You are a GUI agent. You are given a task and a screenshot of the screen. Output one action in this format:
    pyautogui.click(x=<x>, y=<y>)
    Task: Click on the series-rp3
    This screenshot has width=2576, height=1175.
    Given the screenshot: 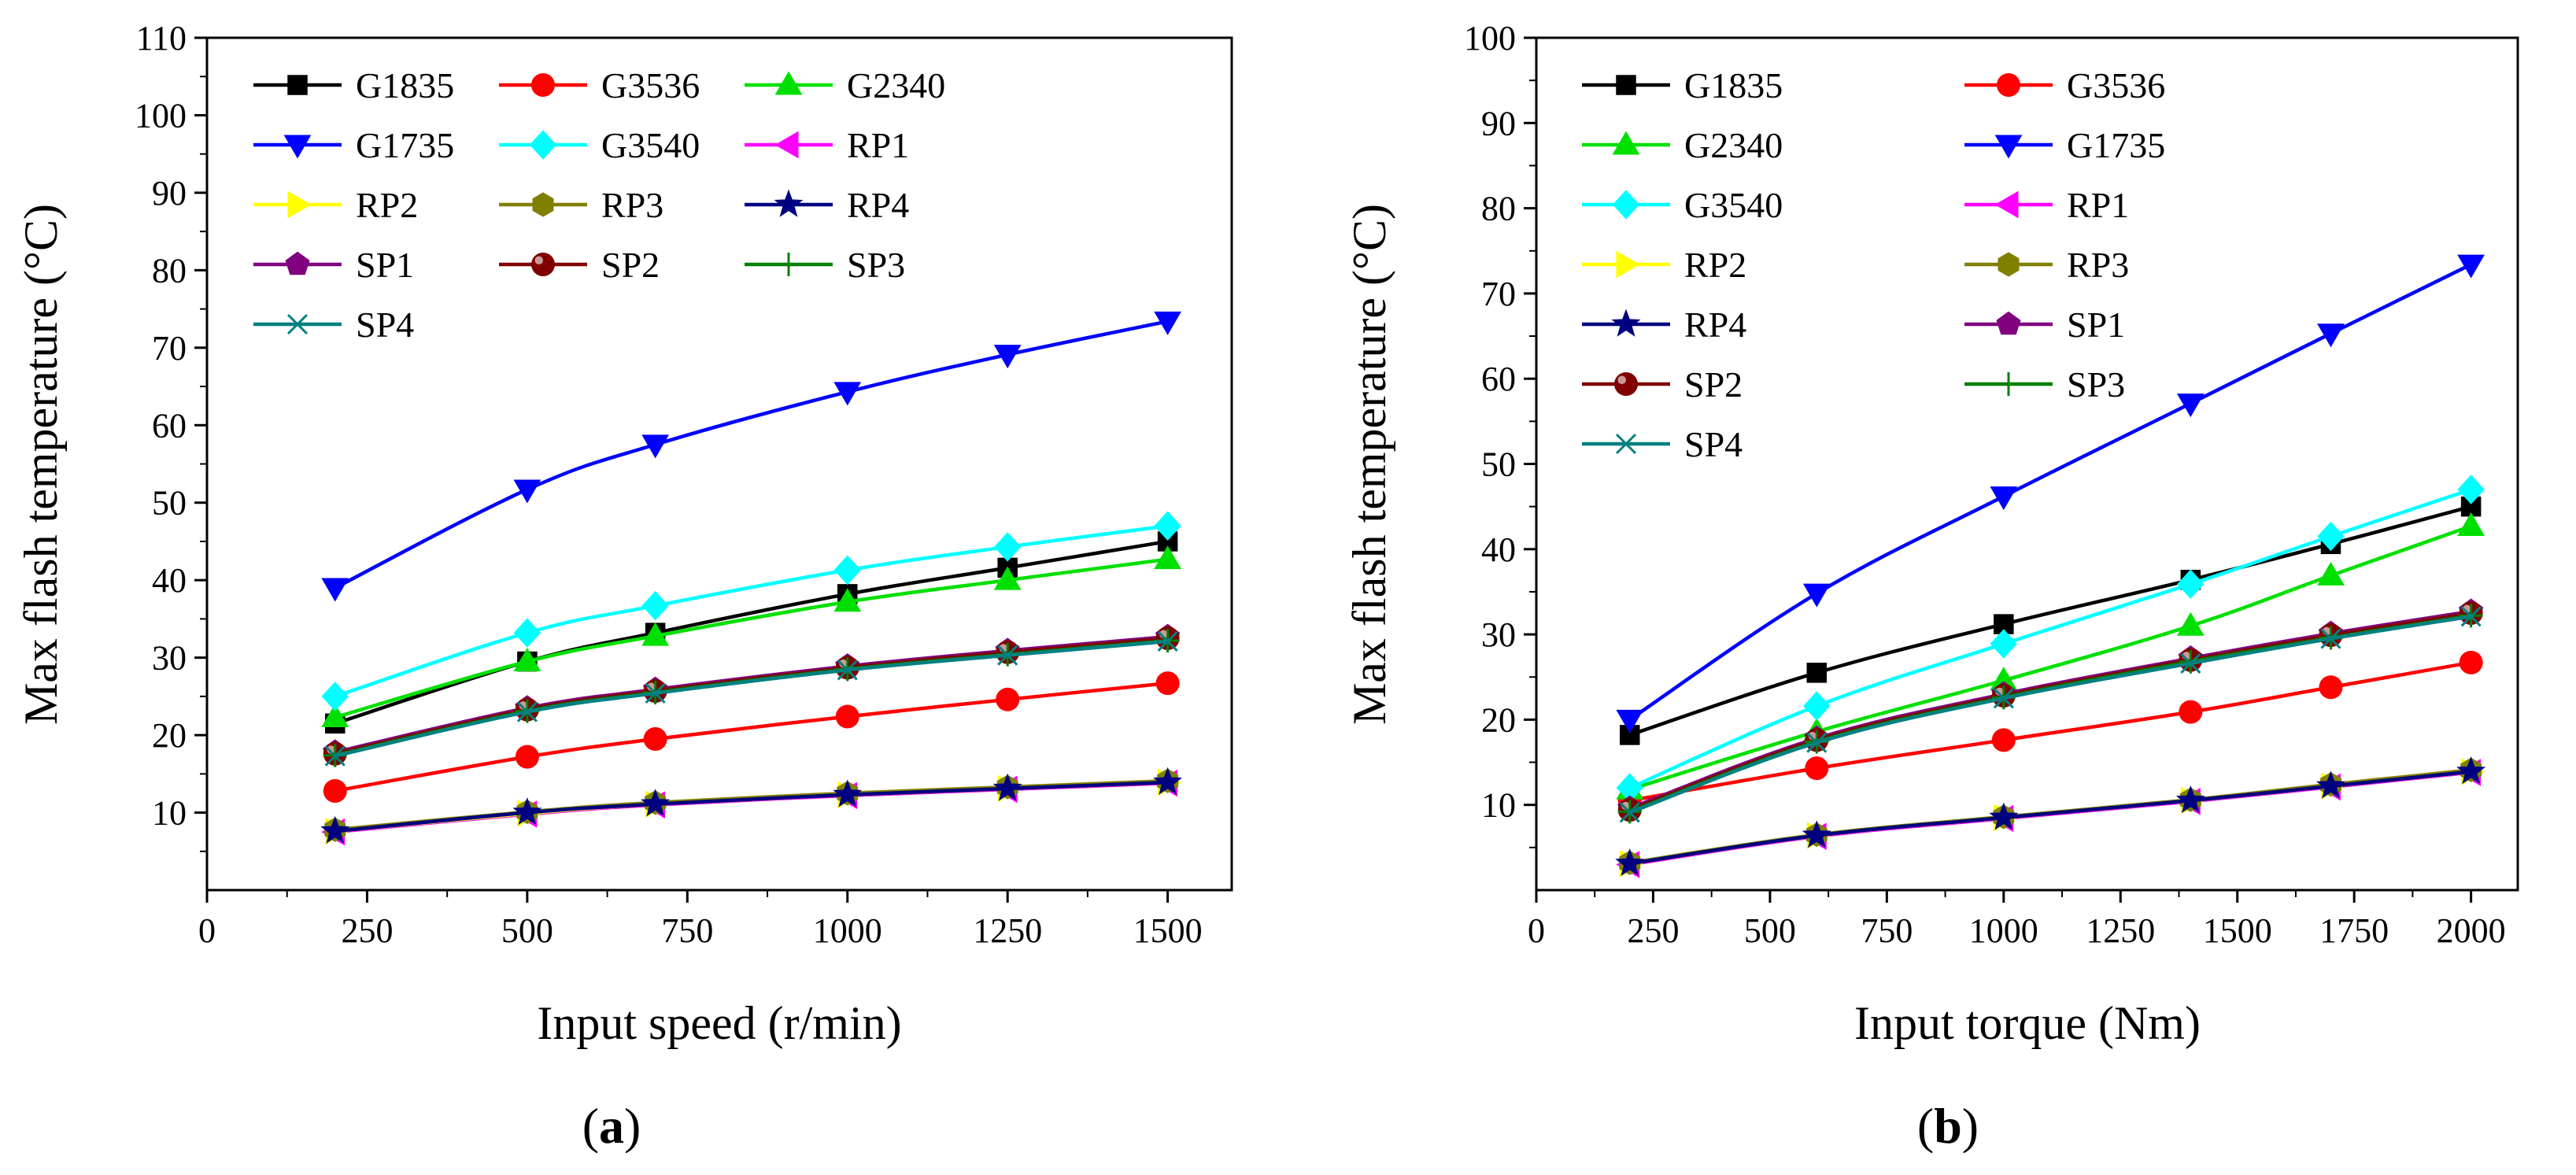 What is the action you would take?
    pyautogui.click(x=2050, y=816)
    